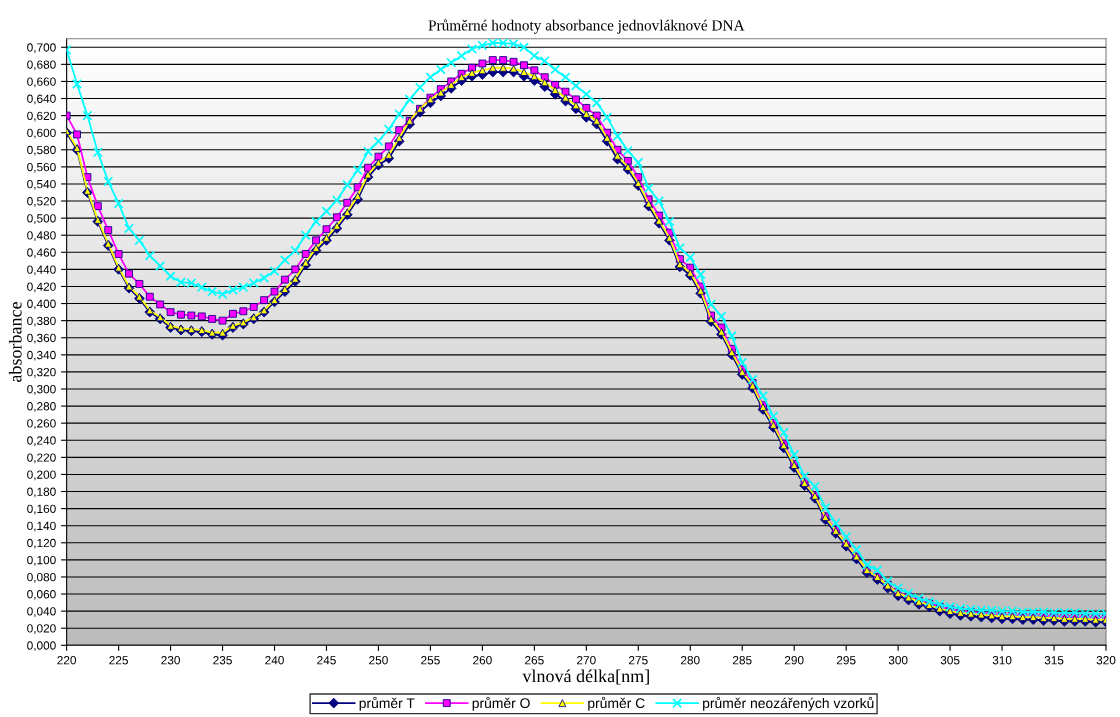 This screenshot has height=717, width=1120. Describe the element at coordinates (1054, 660) in the screenshot. I see `x-tick-label: 315` at that location.